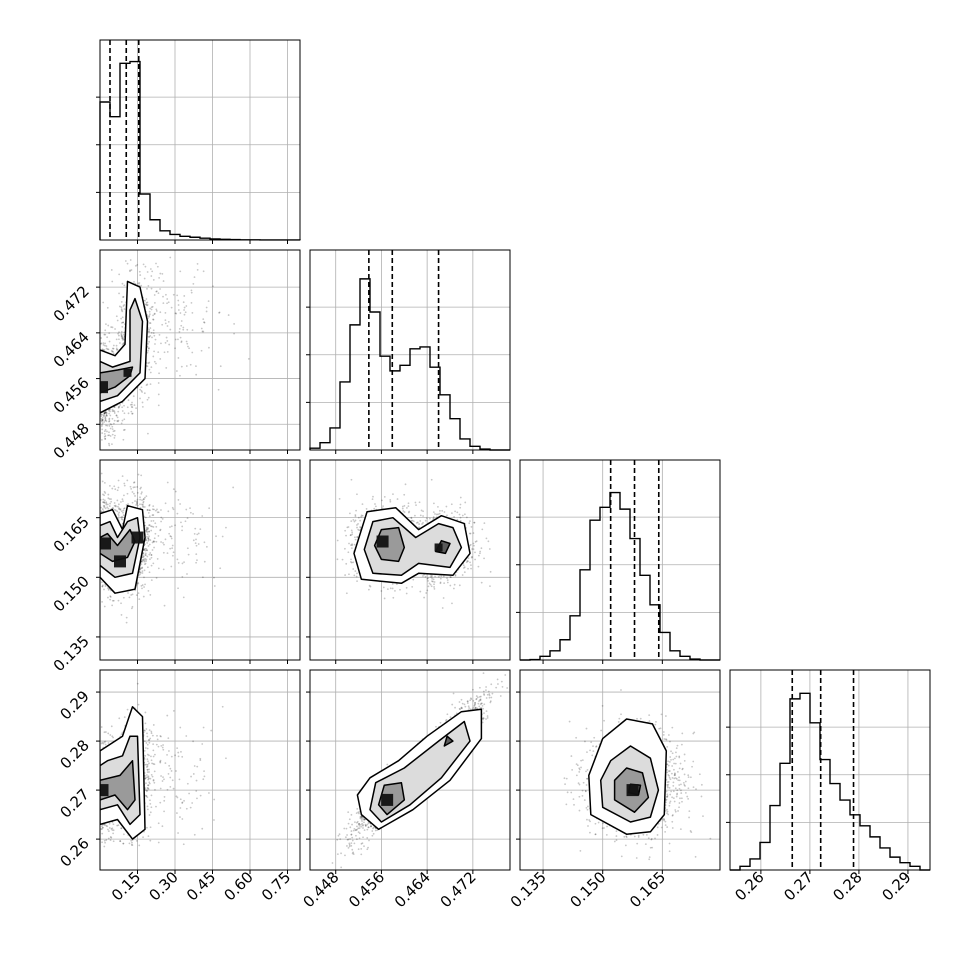 This screenshot has height=970, width=970. What do you see at coordinates (104, 387) in the screenshot?
I see `density-peak` at bounding box center [104, 387].